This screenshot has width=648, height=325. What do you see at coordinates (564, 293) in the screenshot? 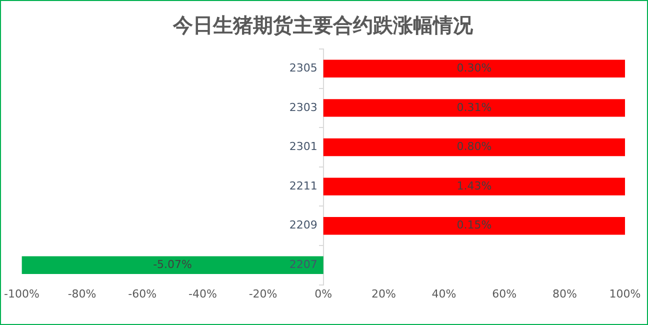
I see `x-tick-label: 80%` at bounding box center [564, 293].